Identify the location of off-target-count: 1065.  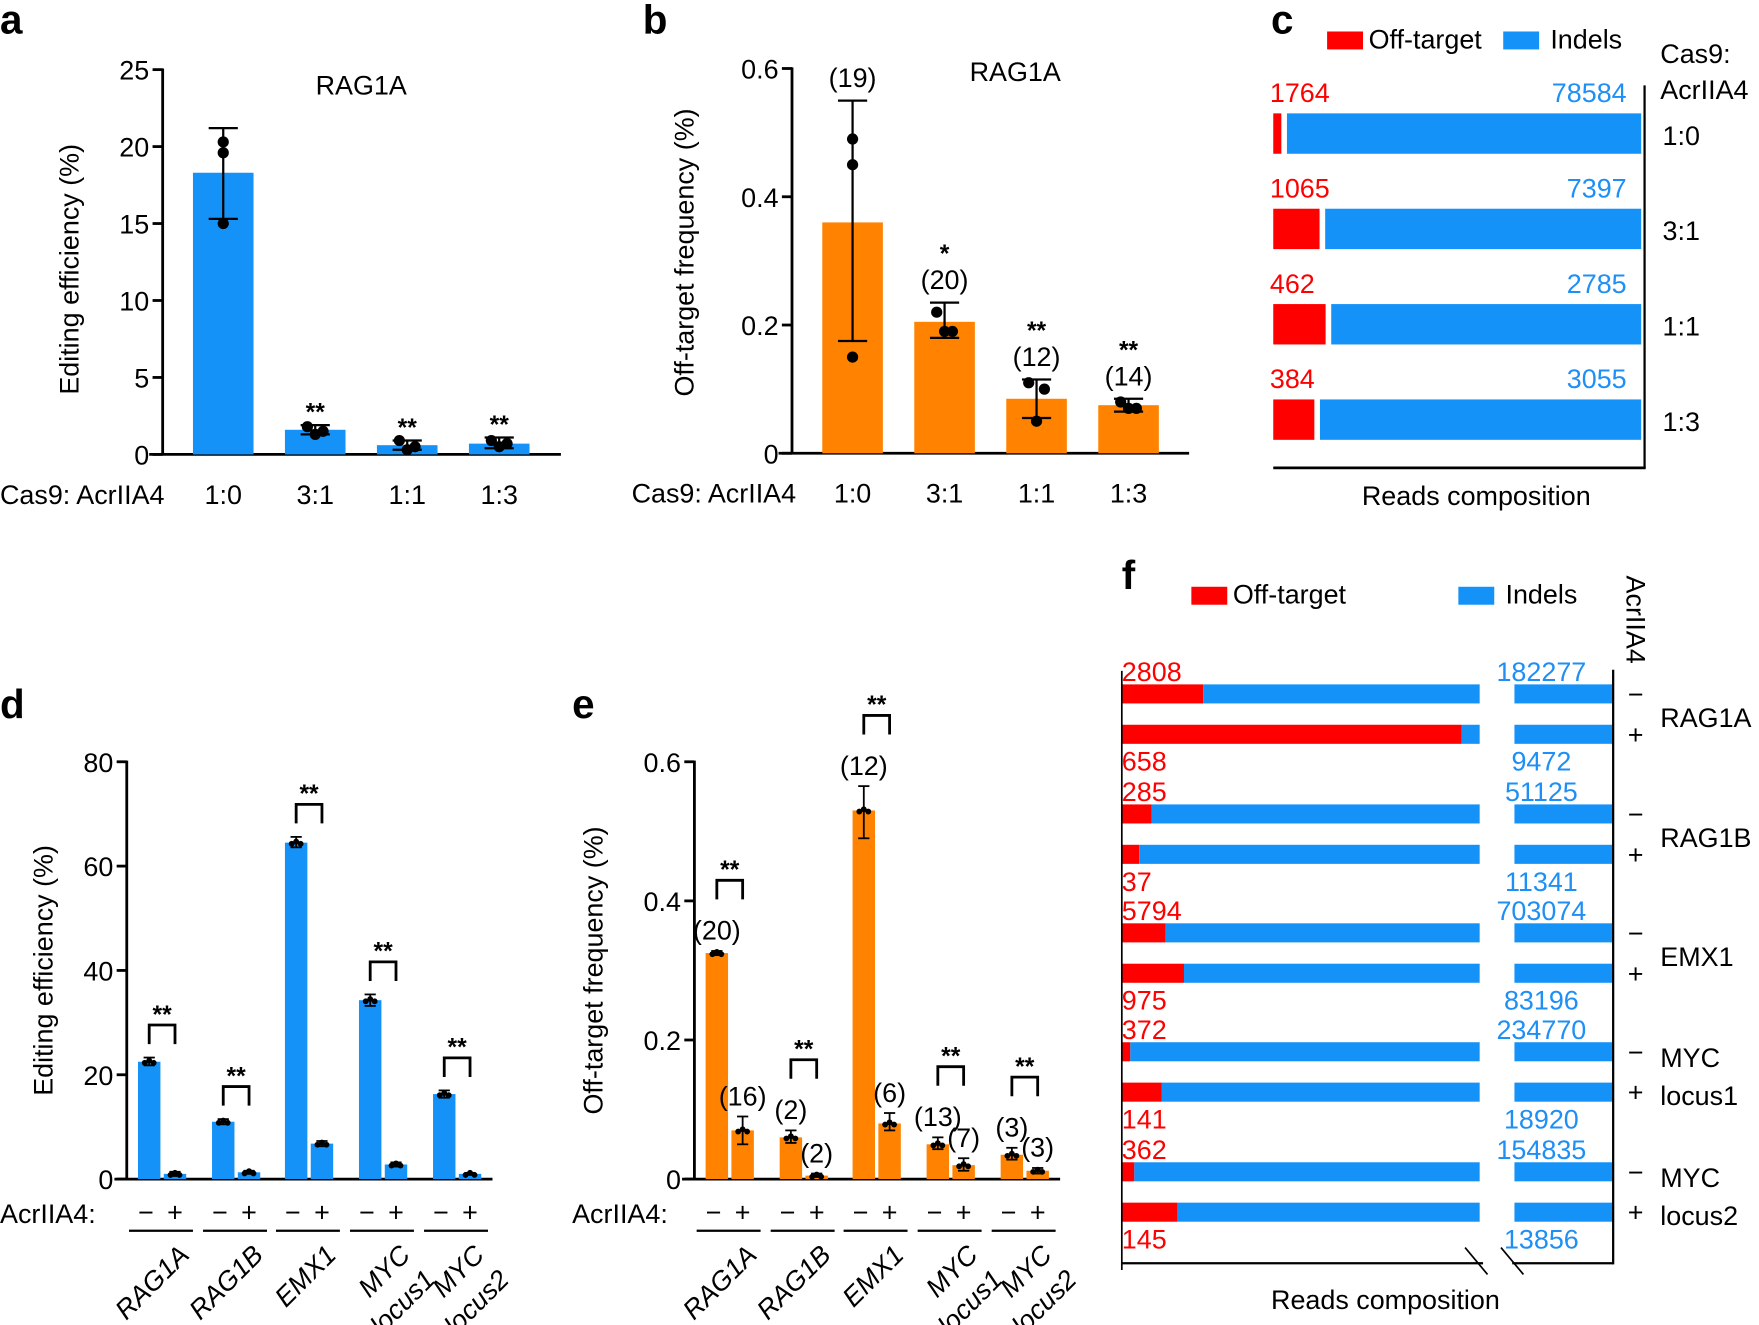
(1300, 189).